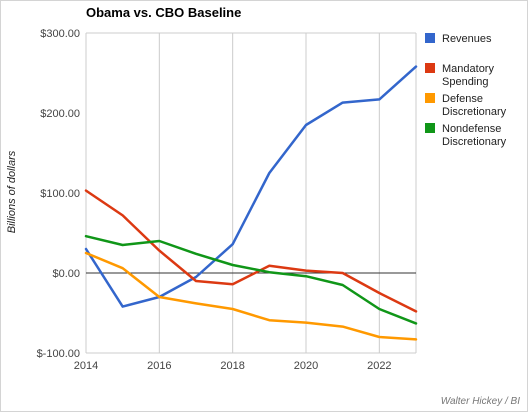 Image resolution: width=528 pixels, height=412 pixels. What do you see at coordinates (379, 366) in the screenshot?
I see `x-tick-label: 2022` at bounding box center [379, 366].